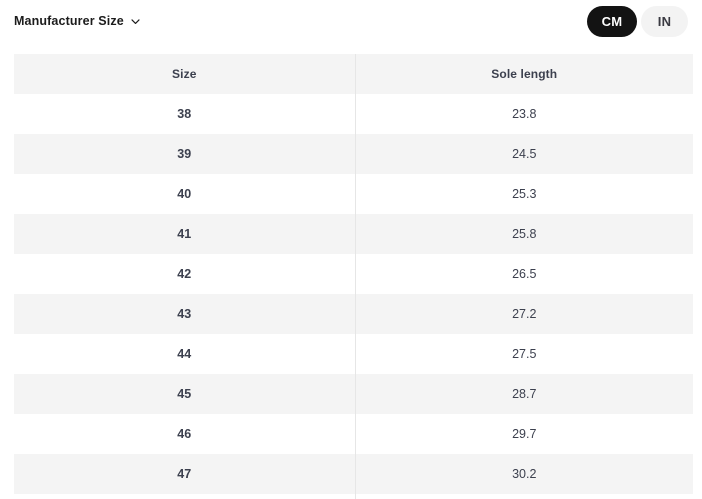  Describe the element at coordinates (184, 154) in the screenshot. I see `cell-size: 39` at that location.